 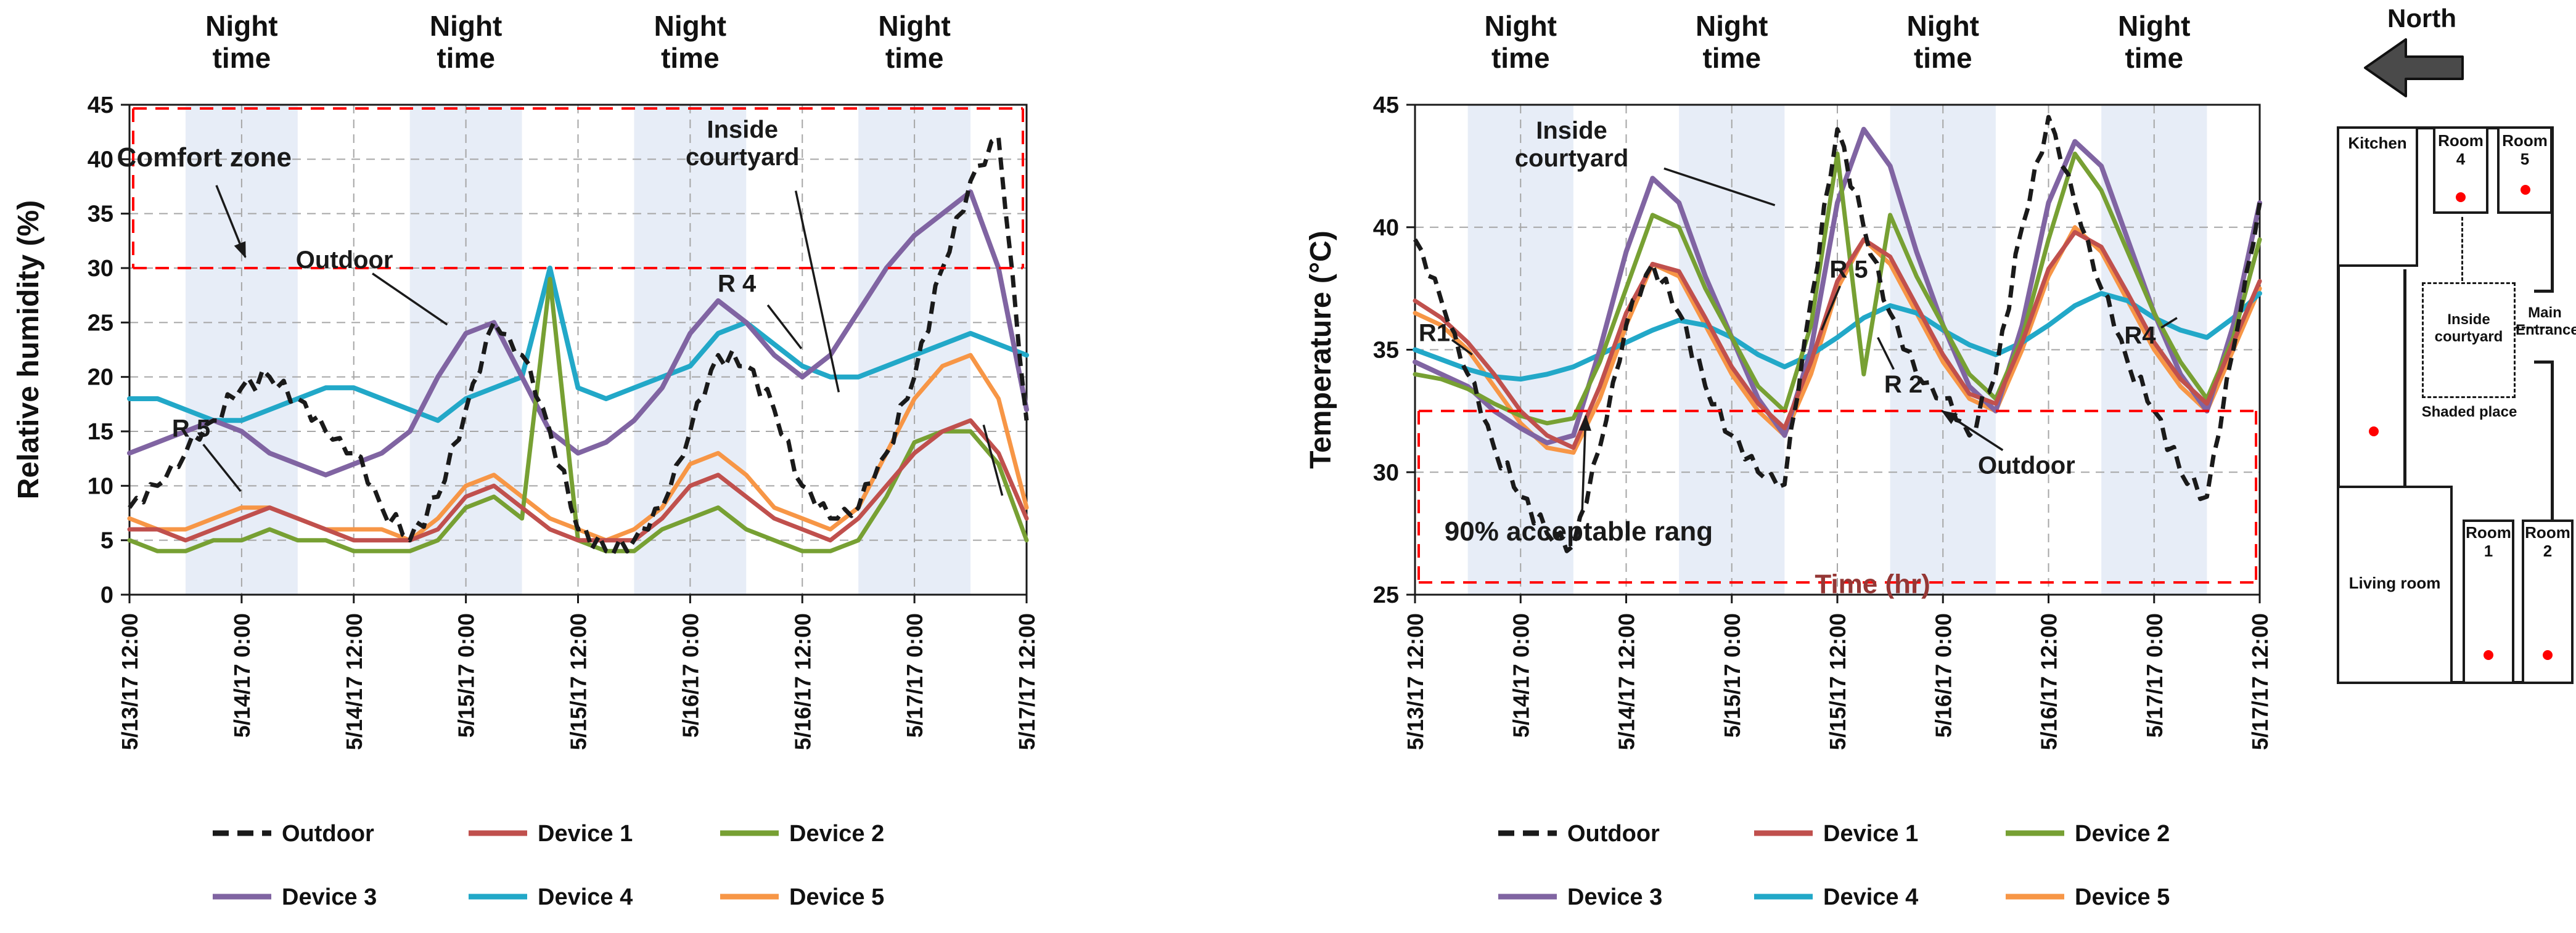 What do you see at coordinates (2461, 149) in the screenshot?
I see `room-4-label: Room 4` at bounding box center [2461, 149].